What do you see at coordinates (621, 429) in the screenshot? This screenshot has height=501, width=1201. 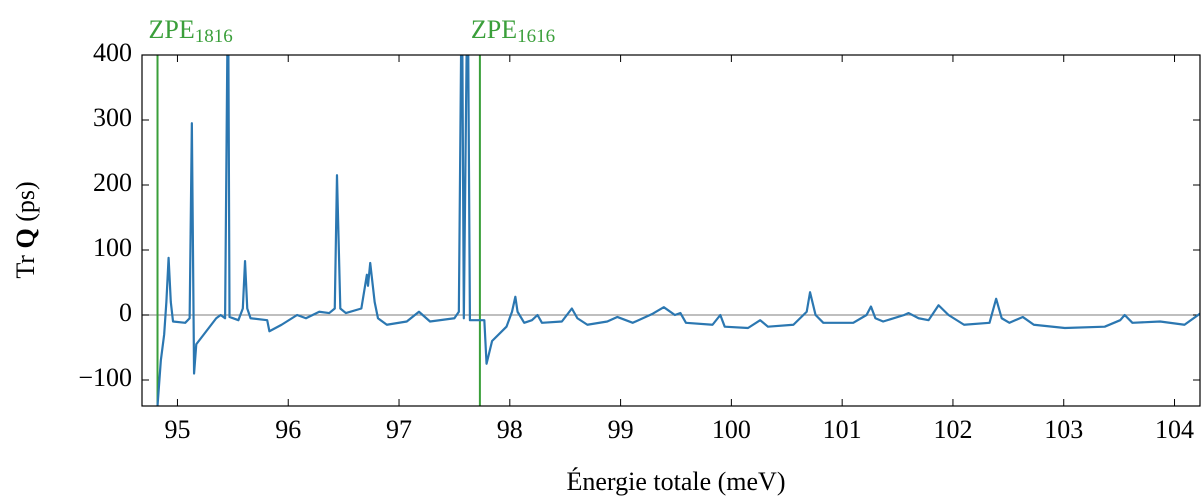 I see `x-tick-label: 99` at bounding box center [621, 429].